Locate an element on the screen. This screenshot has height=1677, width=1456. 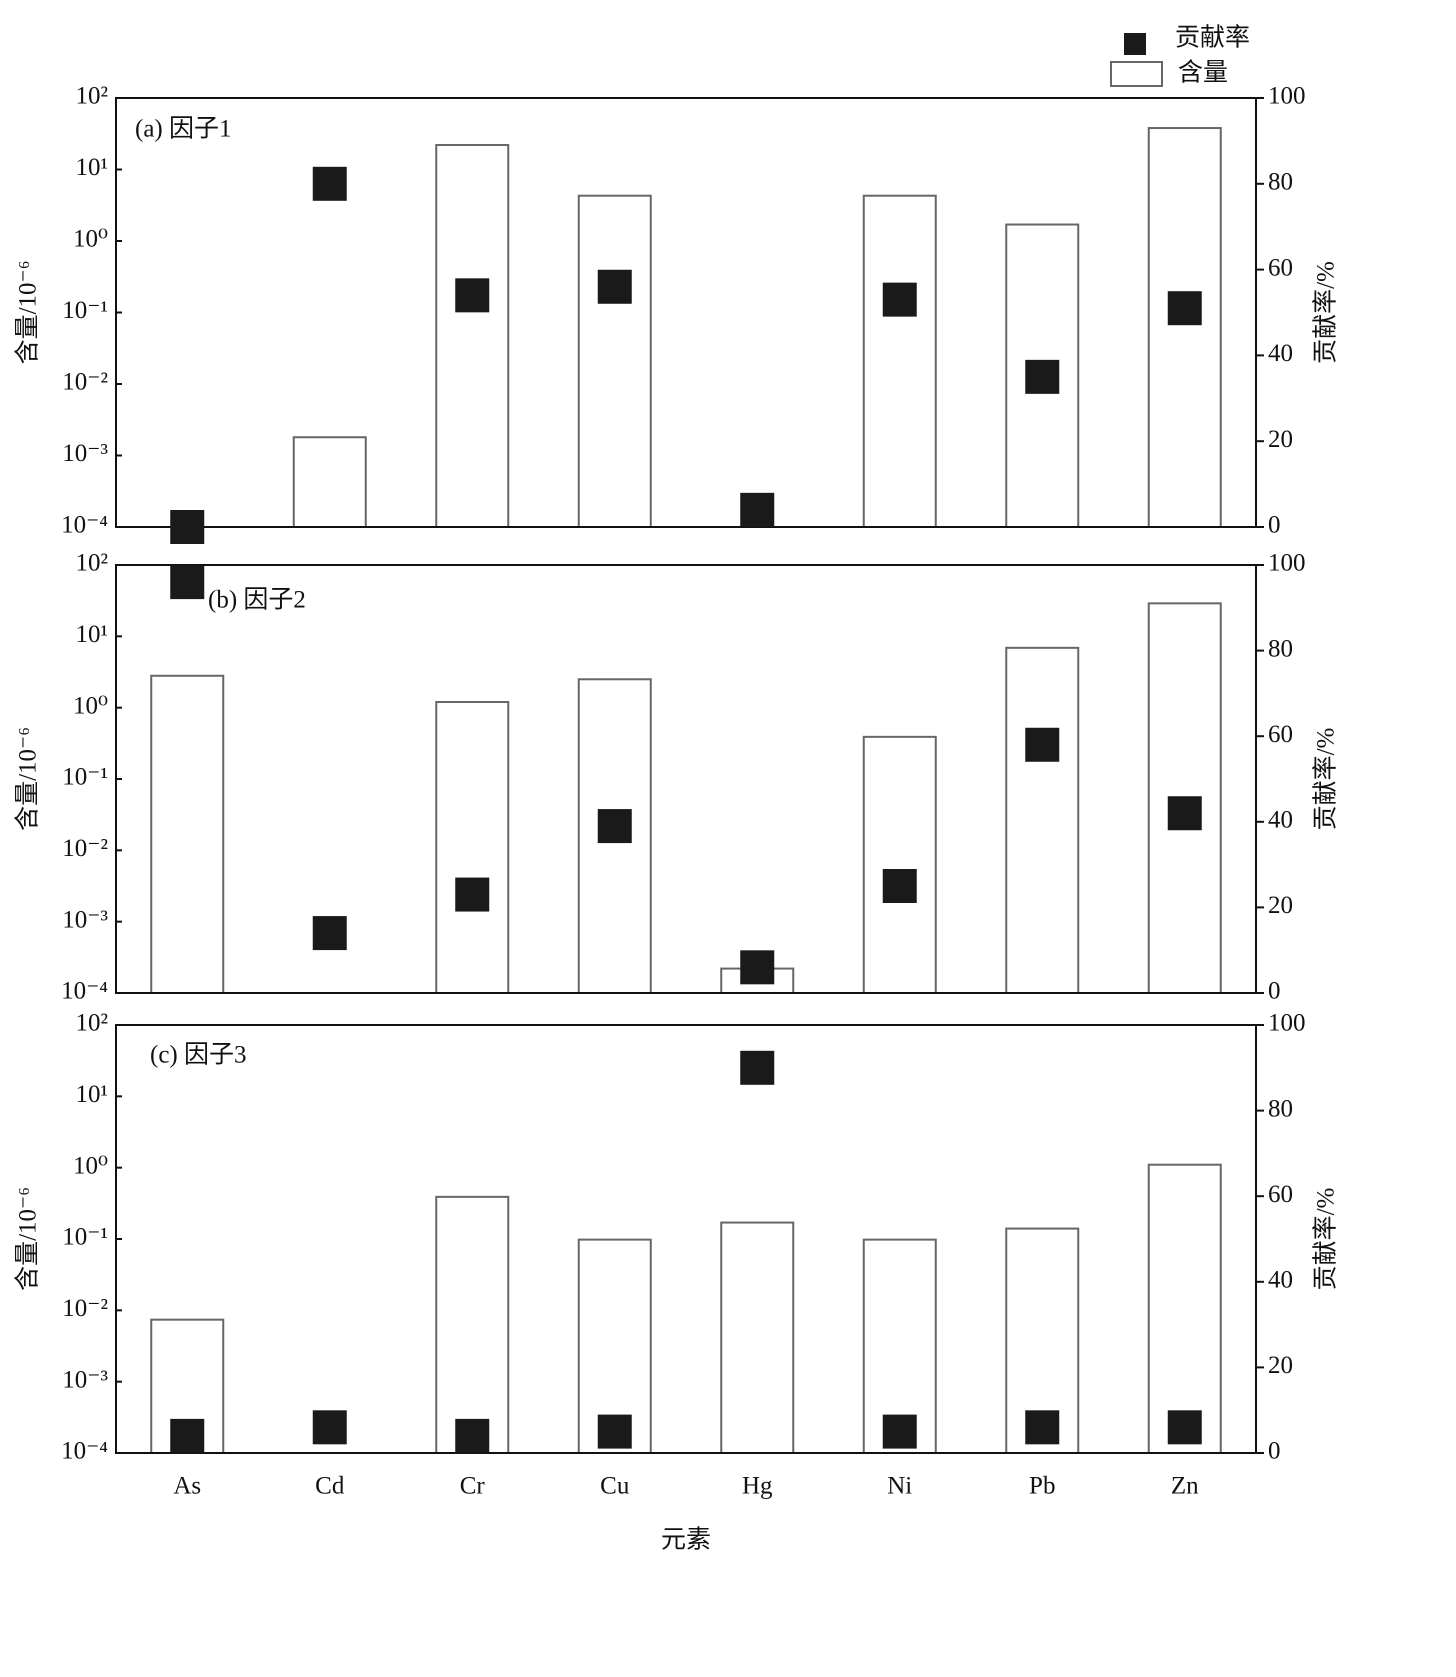
x-tick-label: Ni is located at coordinates (899, 1486).